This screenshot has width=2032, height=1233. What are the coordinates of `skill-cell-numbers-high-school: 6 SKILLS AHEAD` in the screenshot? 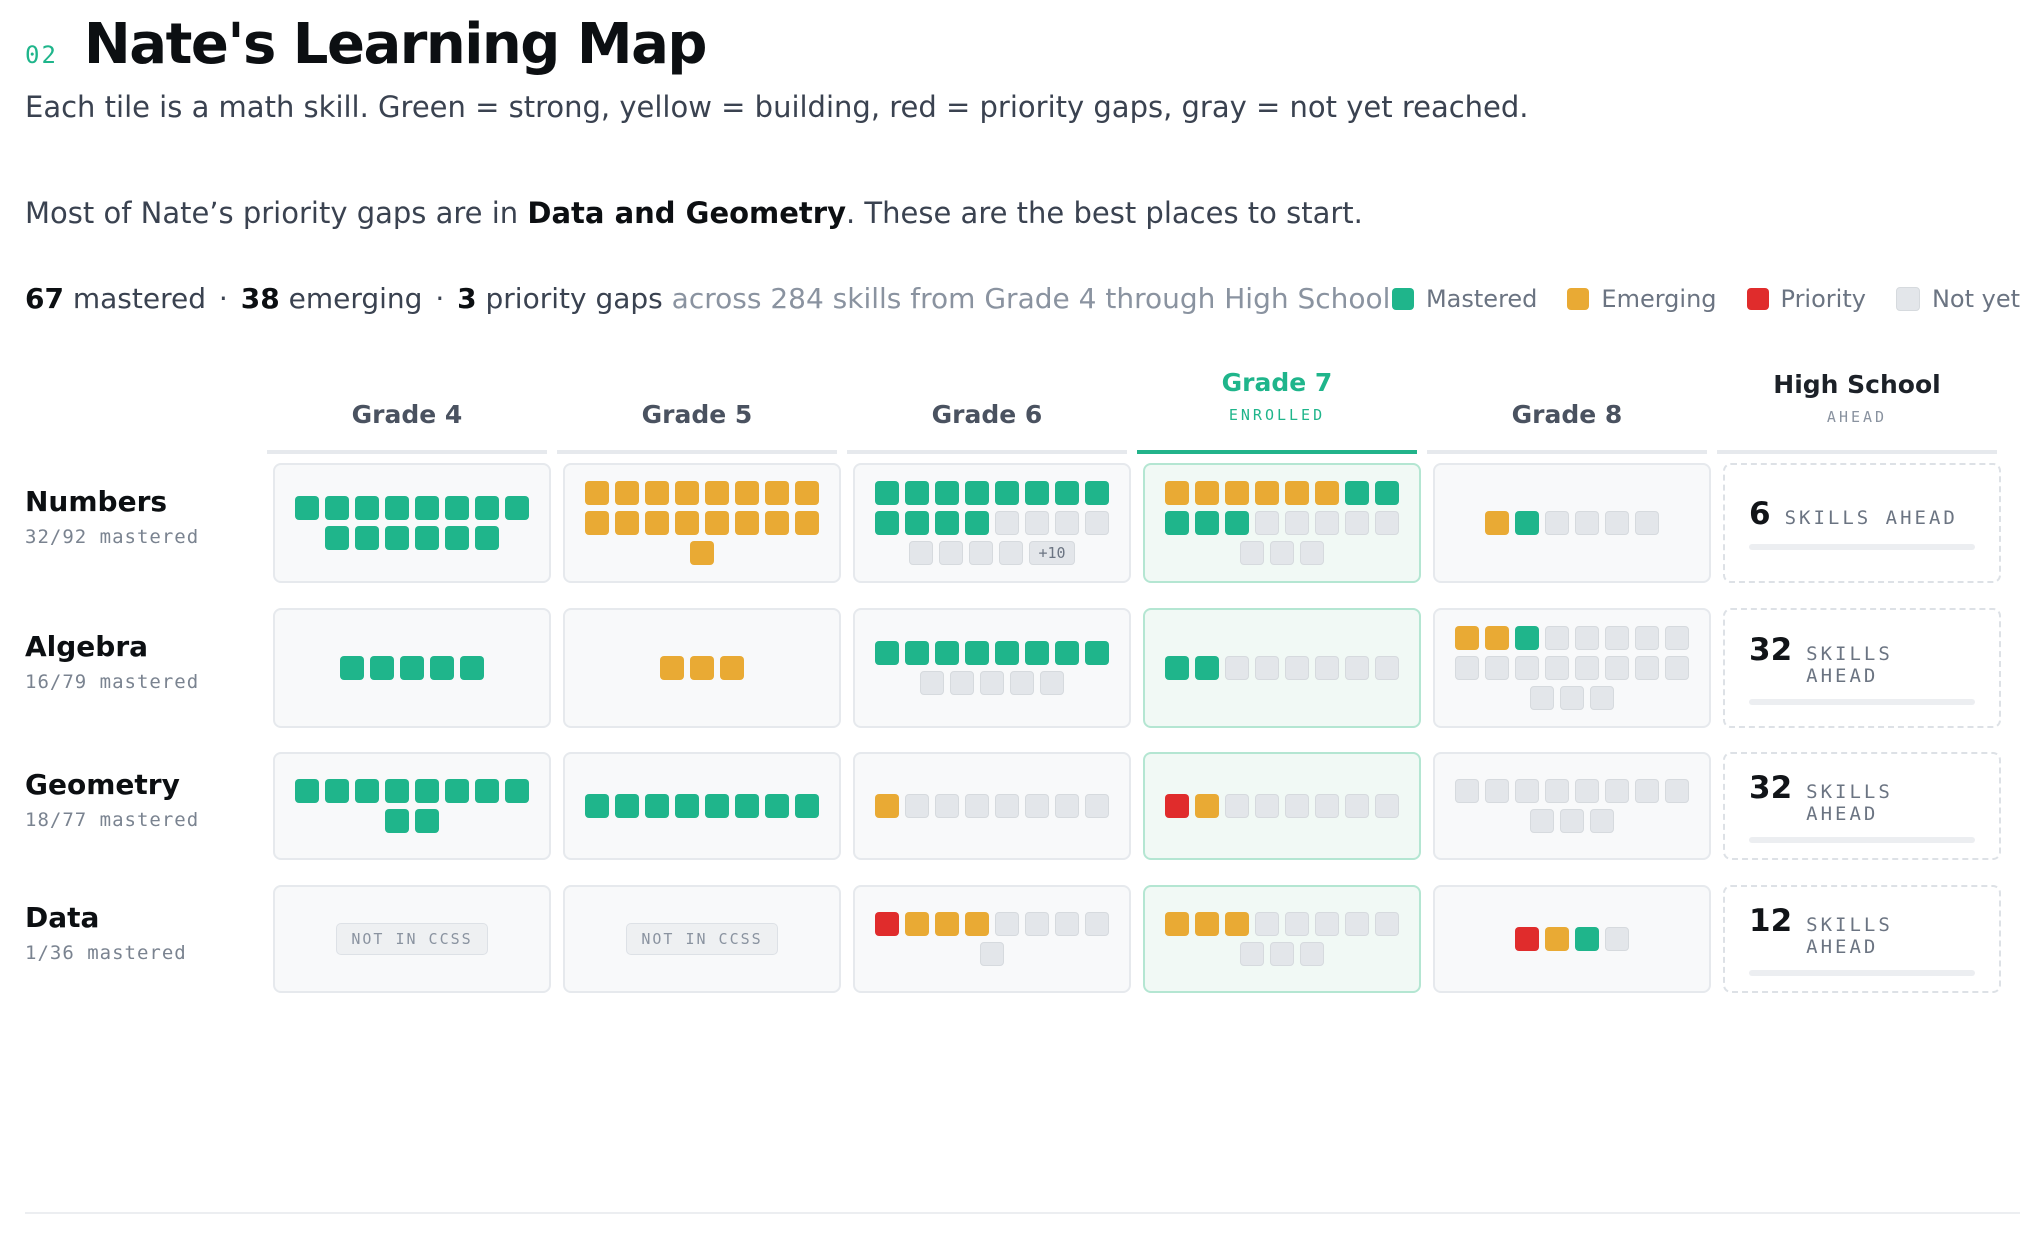 It's located at (1862, 523).